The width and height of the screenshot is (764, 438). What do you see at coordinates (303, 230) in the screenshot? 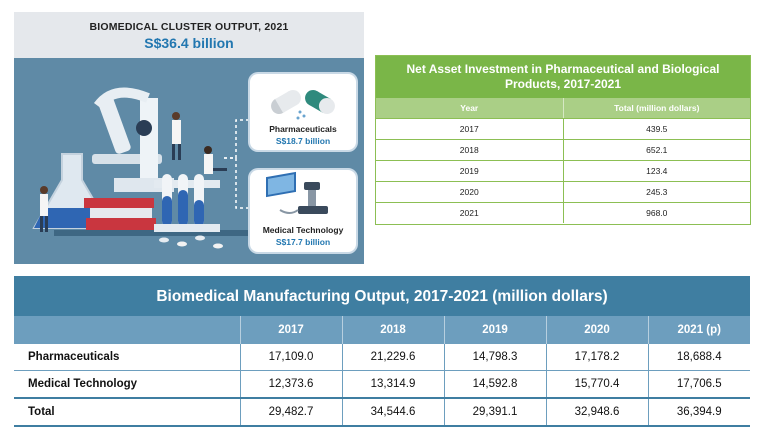
I see `medtech-label: Medical Technology` at bounding box center [303, 230].